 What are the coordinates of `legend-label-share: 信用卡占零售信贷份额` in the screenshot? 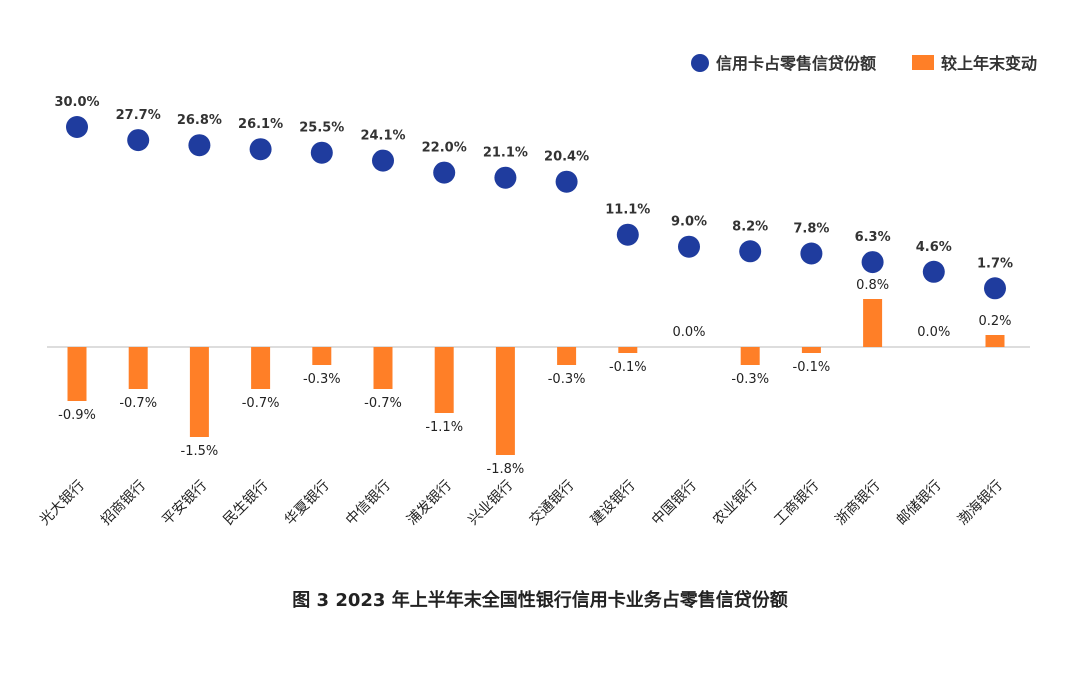 It's located at (796, 63).